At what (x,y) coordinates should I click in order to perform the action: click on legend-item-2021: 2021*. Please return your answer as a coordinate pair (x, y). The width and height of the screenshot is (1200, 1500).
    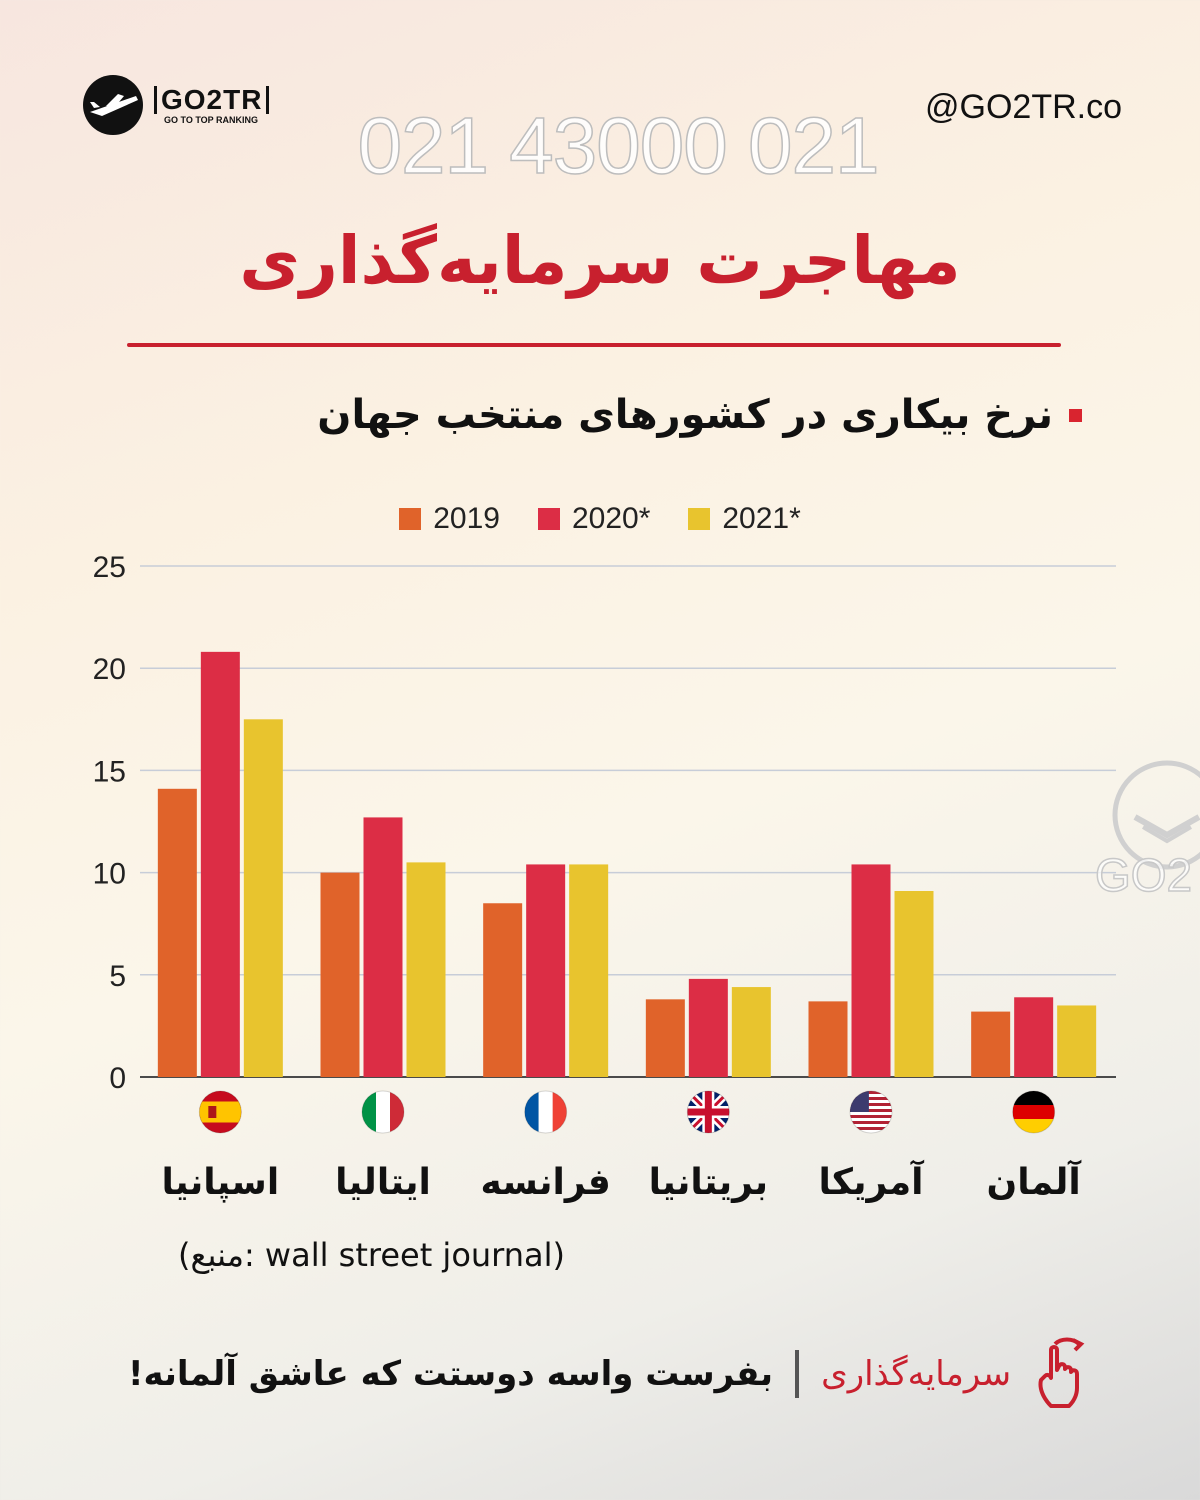
    Looking at the image, I should click on (744, 519).